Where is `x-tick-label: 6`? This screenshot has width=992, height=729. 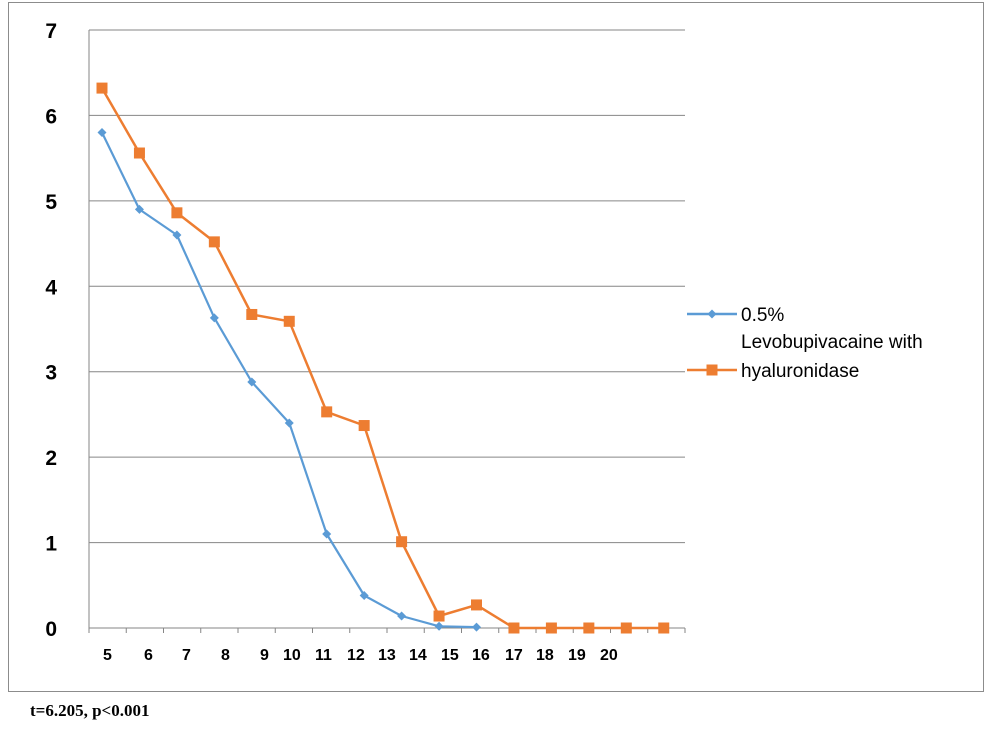
x-tick-label: 6 is located at coordinates (148, 655).